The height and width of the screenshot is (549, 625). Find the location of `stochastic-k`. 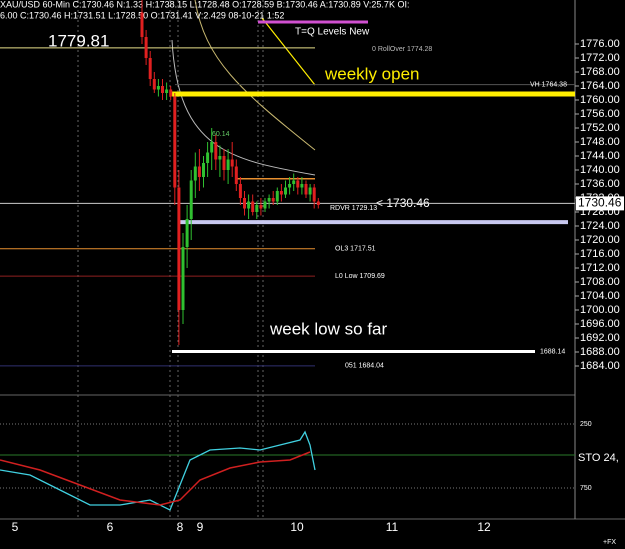

stochastic-k is located at coordinates (158, 470).